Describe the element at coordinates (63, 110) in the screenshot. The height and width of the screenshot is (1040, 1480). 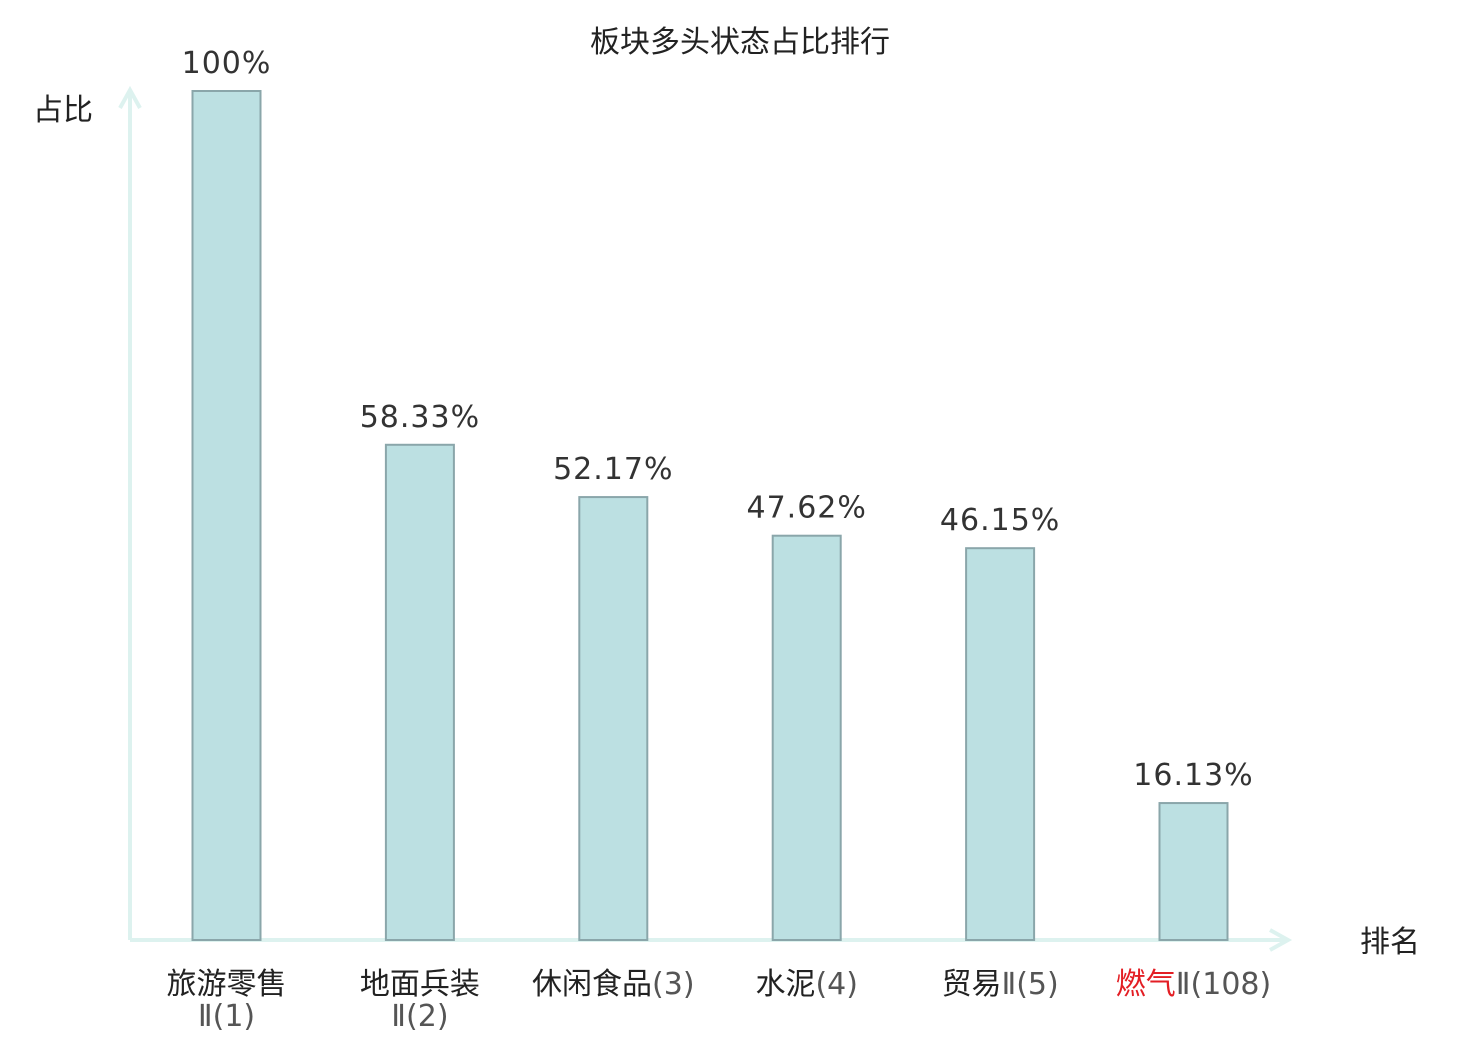
I see `y-axis-label: 占比` at that location.